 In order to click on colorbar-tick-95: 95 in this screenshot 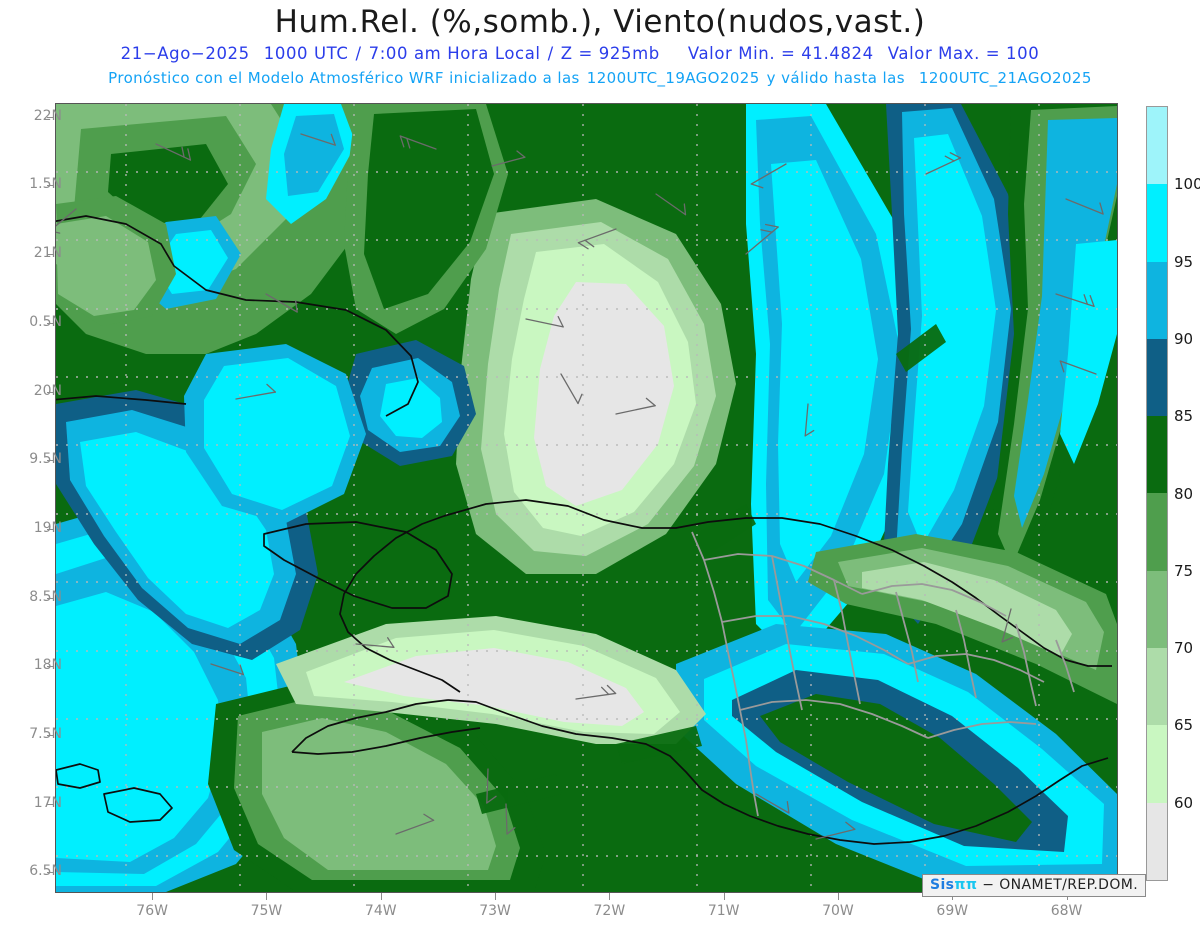, I will do `click(1184, 261)`.